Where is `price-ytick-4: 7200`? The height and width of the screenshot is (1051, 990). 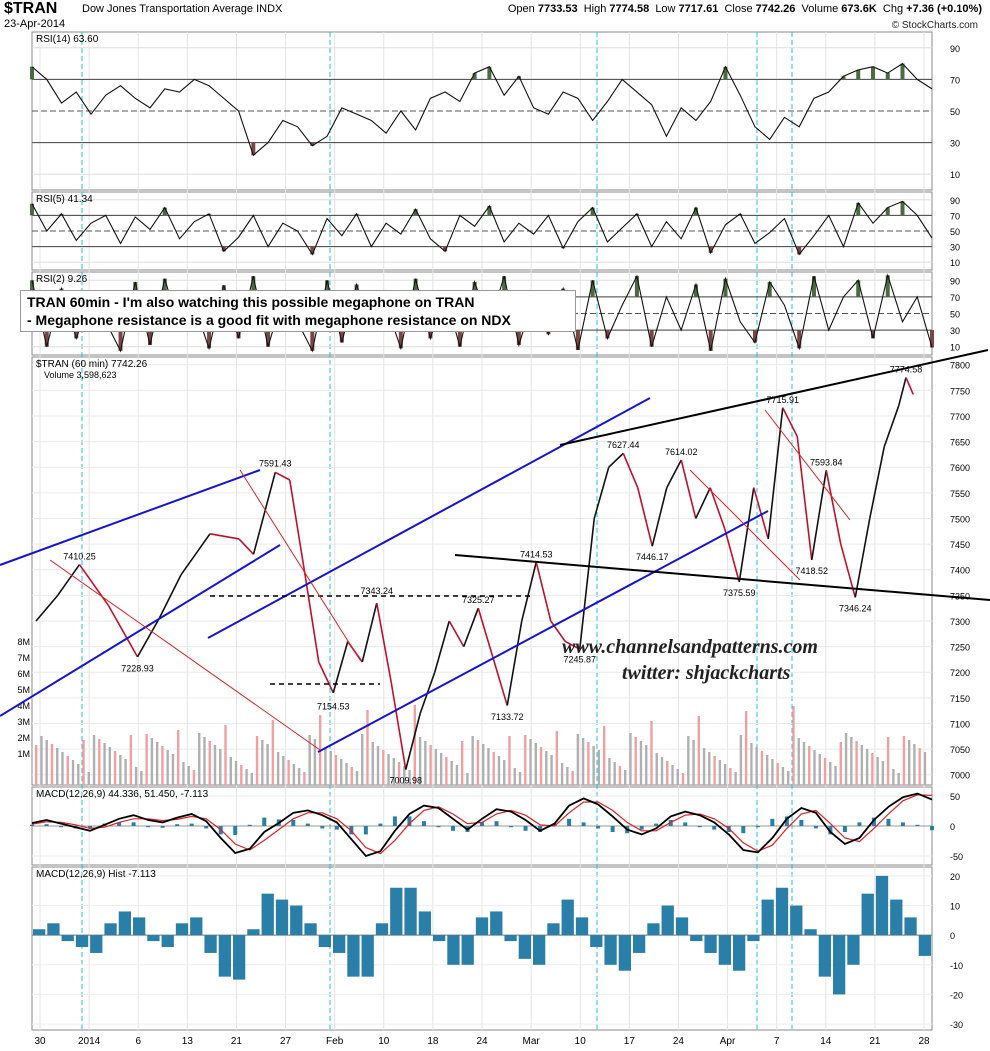 price-ytick-4: 7200 is located at coordinates (960, 673).